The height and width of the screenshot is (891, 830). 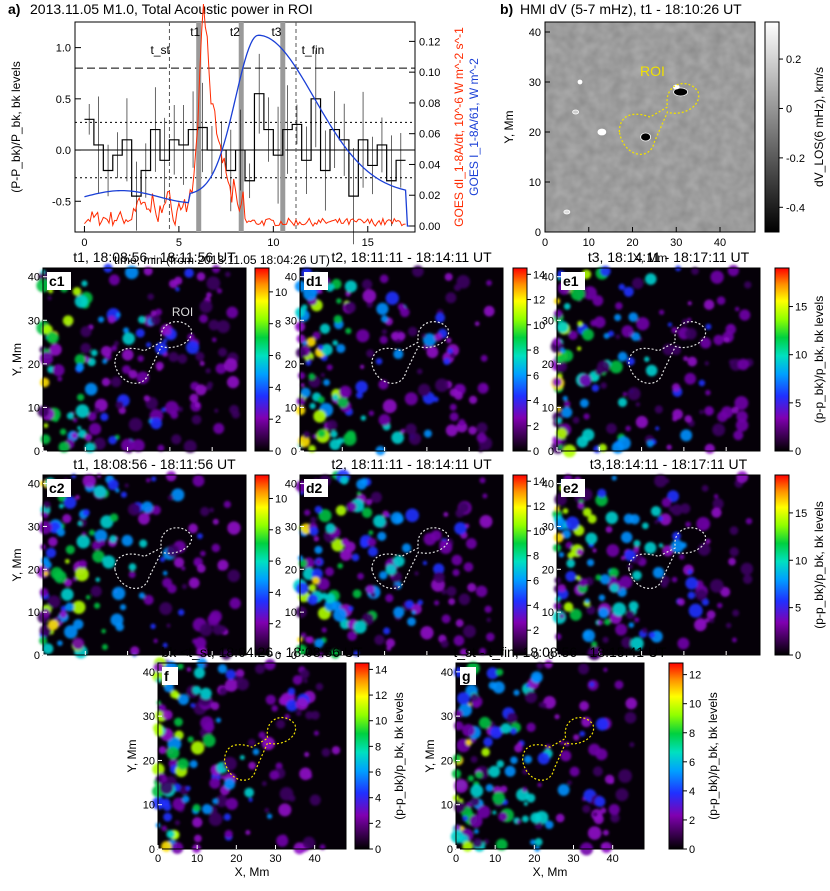 I want to click on map-cb-tick-label: 10, so click(x=801, y=561).